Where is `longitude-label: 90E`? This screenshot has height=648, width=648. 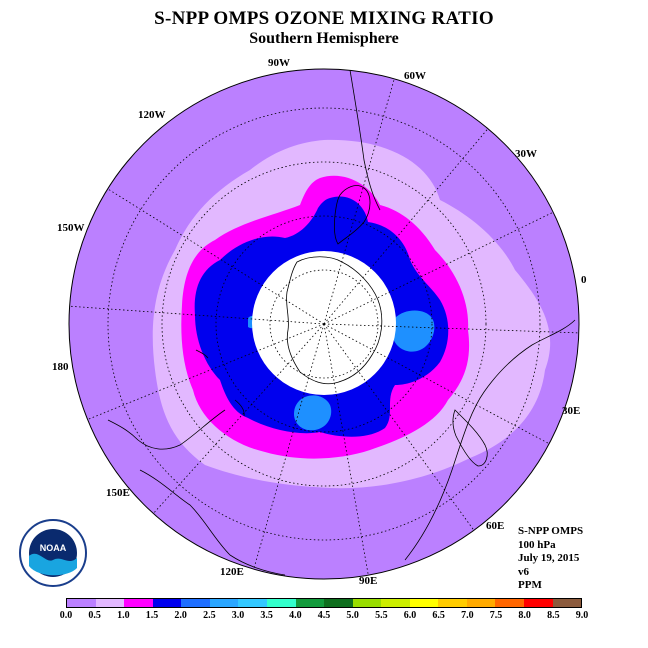
longitude-label: 90E is located at coordinates (368, 581).